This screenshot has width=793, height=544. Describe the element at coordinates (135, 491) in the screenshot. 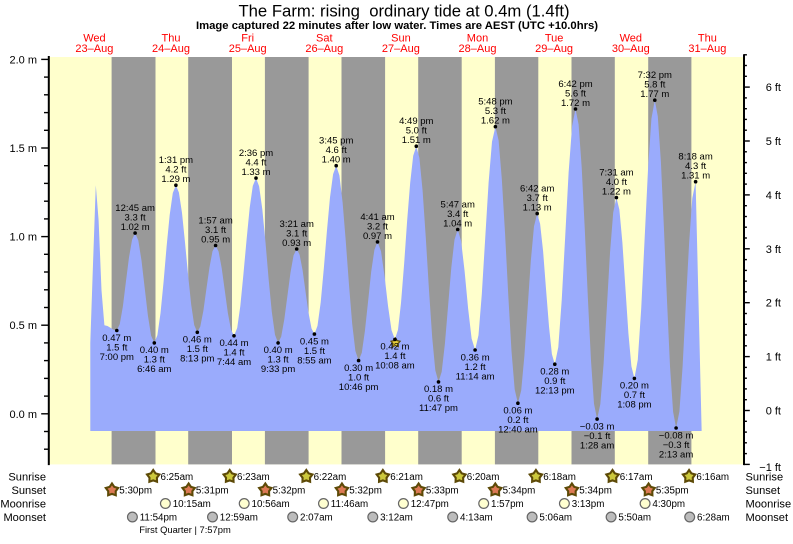

I see `svg-text: 5:30pm` at that location.